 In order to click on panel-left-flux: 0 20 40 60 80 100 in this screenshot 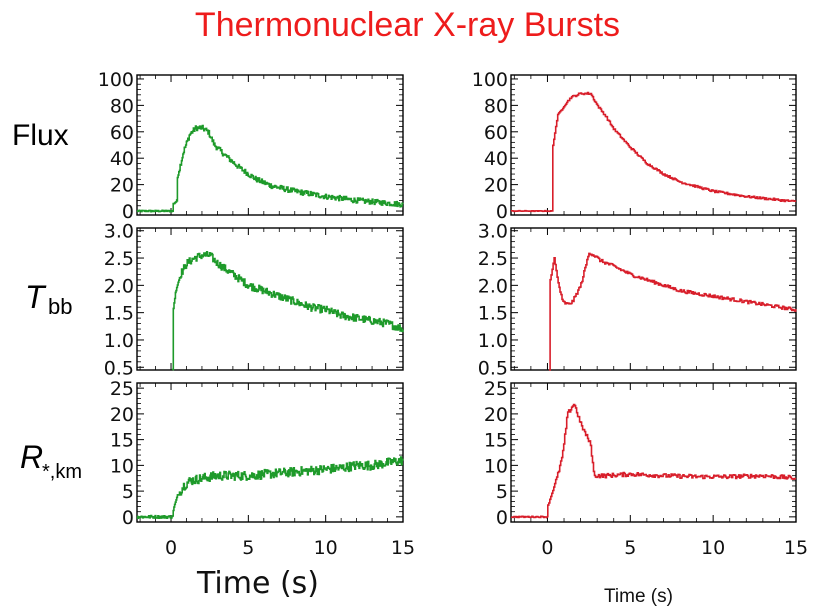, I will do `click(251, 146)`.